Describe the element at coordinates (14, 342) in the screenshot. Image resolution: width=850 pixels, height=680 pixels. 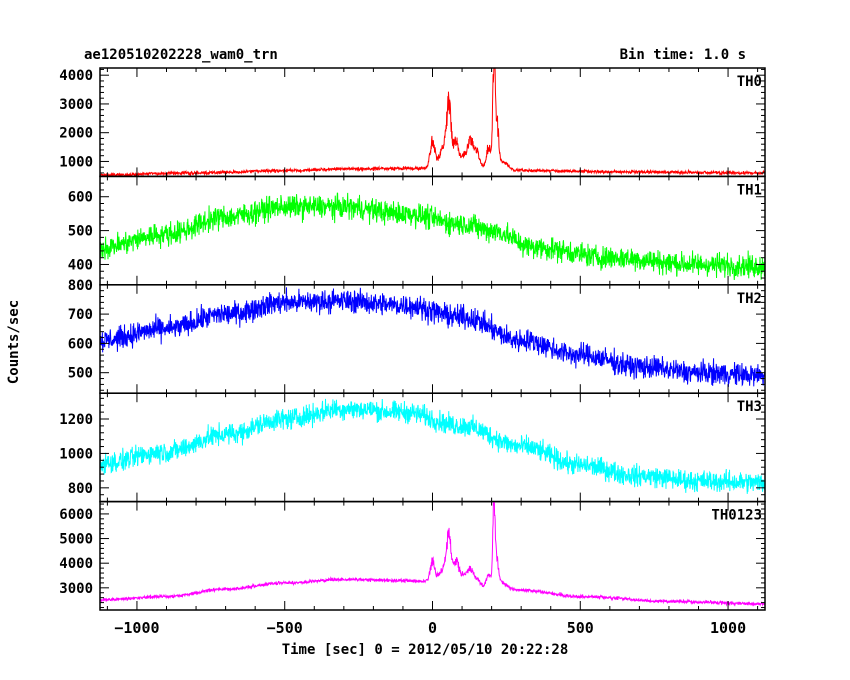
I see `y-axis-label: Counts/sec` at that location.